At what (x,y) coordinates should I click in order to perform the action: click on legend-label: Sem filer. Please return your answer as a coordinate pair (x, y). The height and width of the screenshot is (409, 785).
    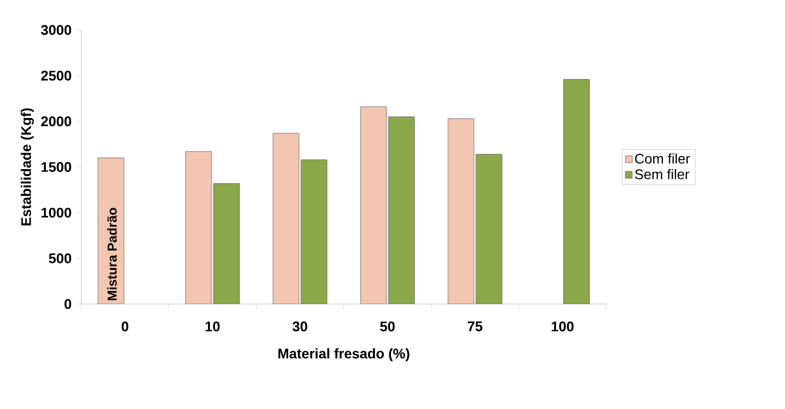
    Looking at the image, I should click on (662, 174).